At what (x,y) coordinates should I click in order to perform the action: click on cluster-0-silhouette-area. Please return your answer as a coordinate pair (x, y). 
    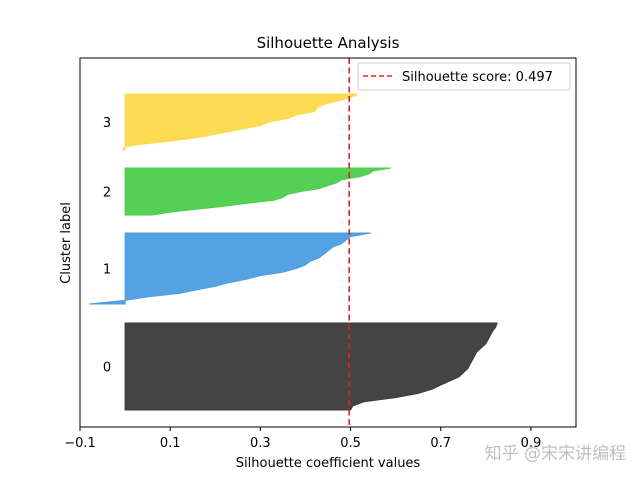
    Looking at the image, I should click on (311, 366).